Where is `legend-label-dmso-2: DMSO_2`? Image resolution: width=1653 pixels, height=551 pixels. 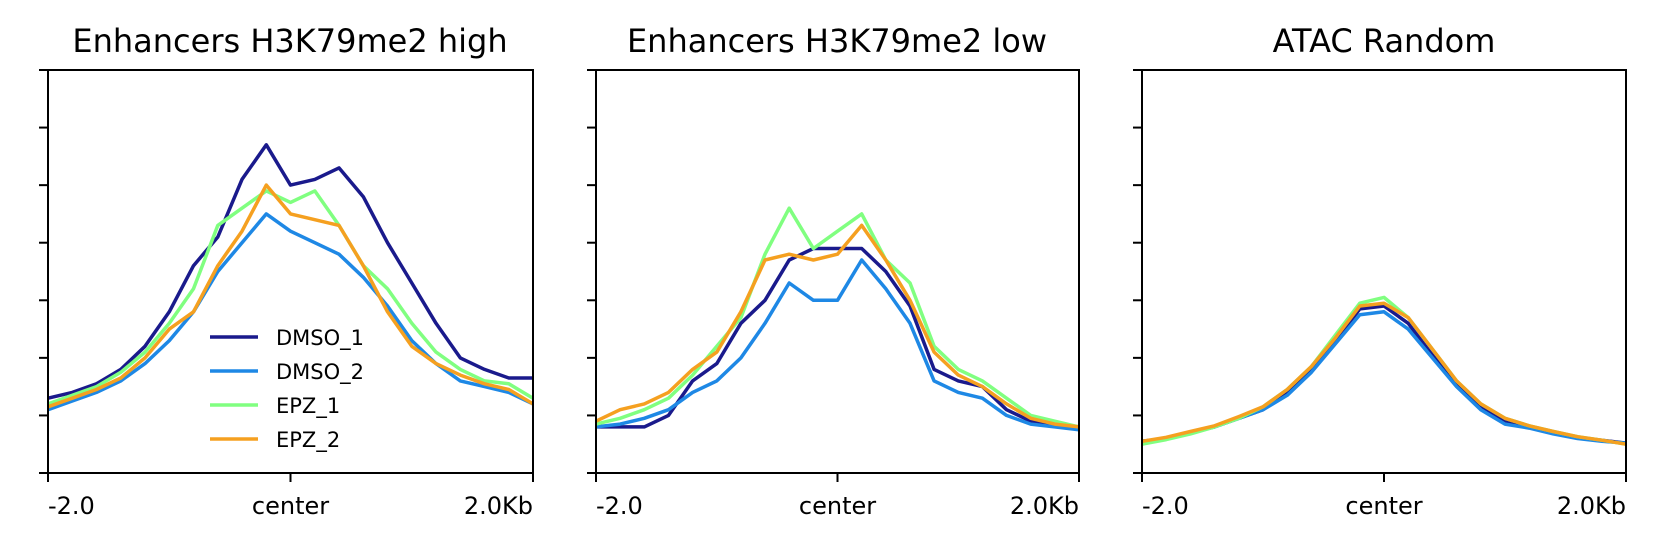
legend-label-dmso-2: DMSO_2 is located at coordinates (320, 372).